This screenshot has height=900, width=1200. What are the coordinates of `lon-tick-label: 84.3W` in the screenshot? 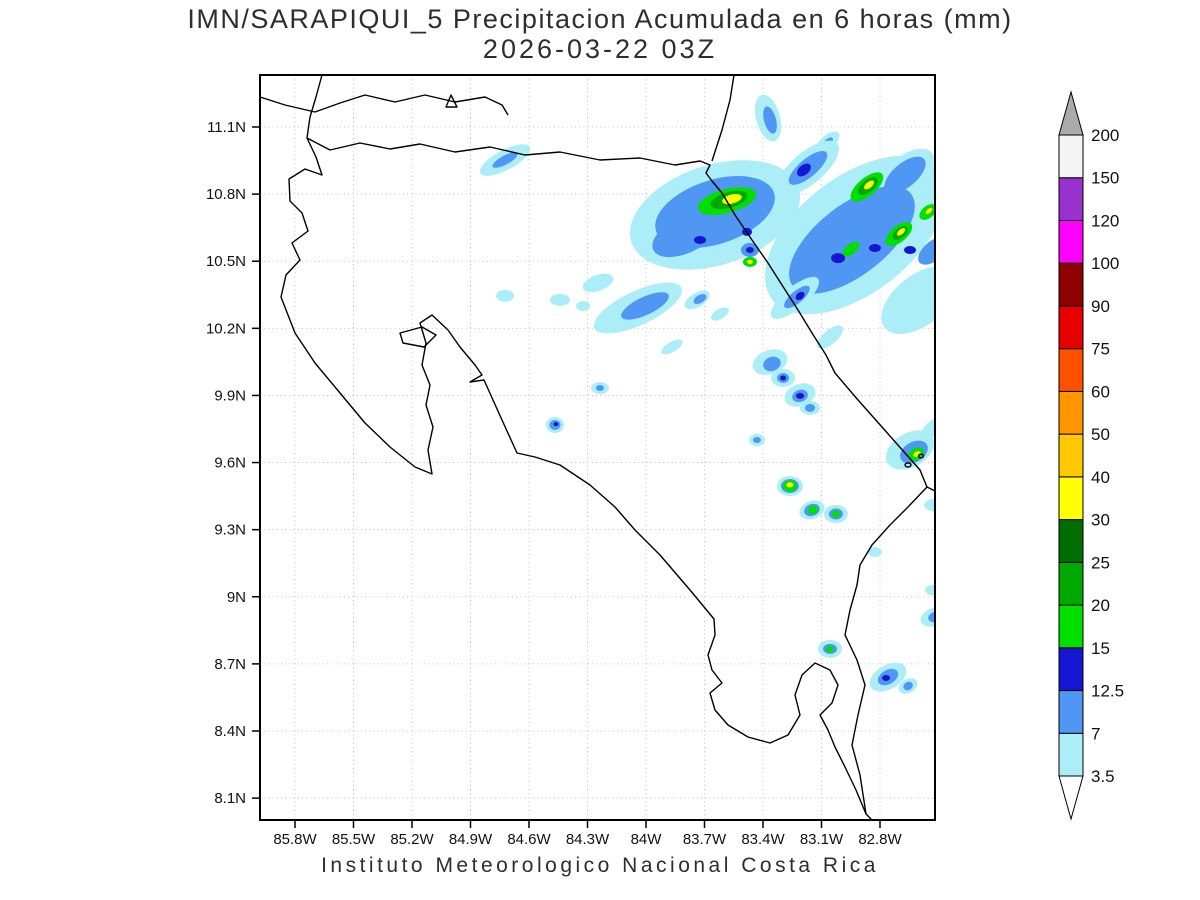 It's located at (588, 839).